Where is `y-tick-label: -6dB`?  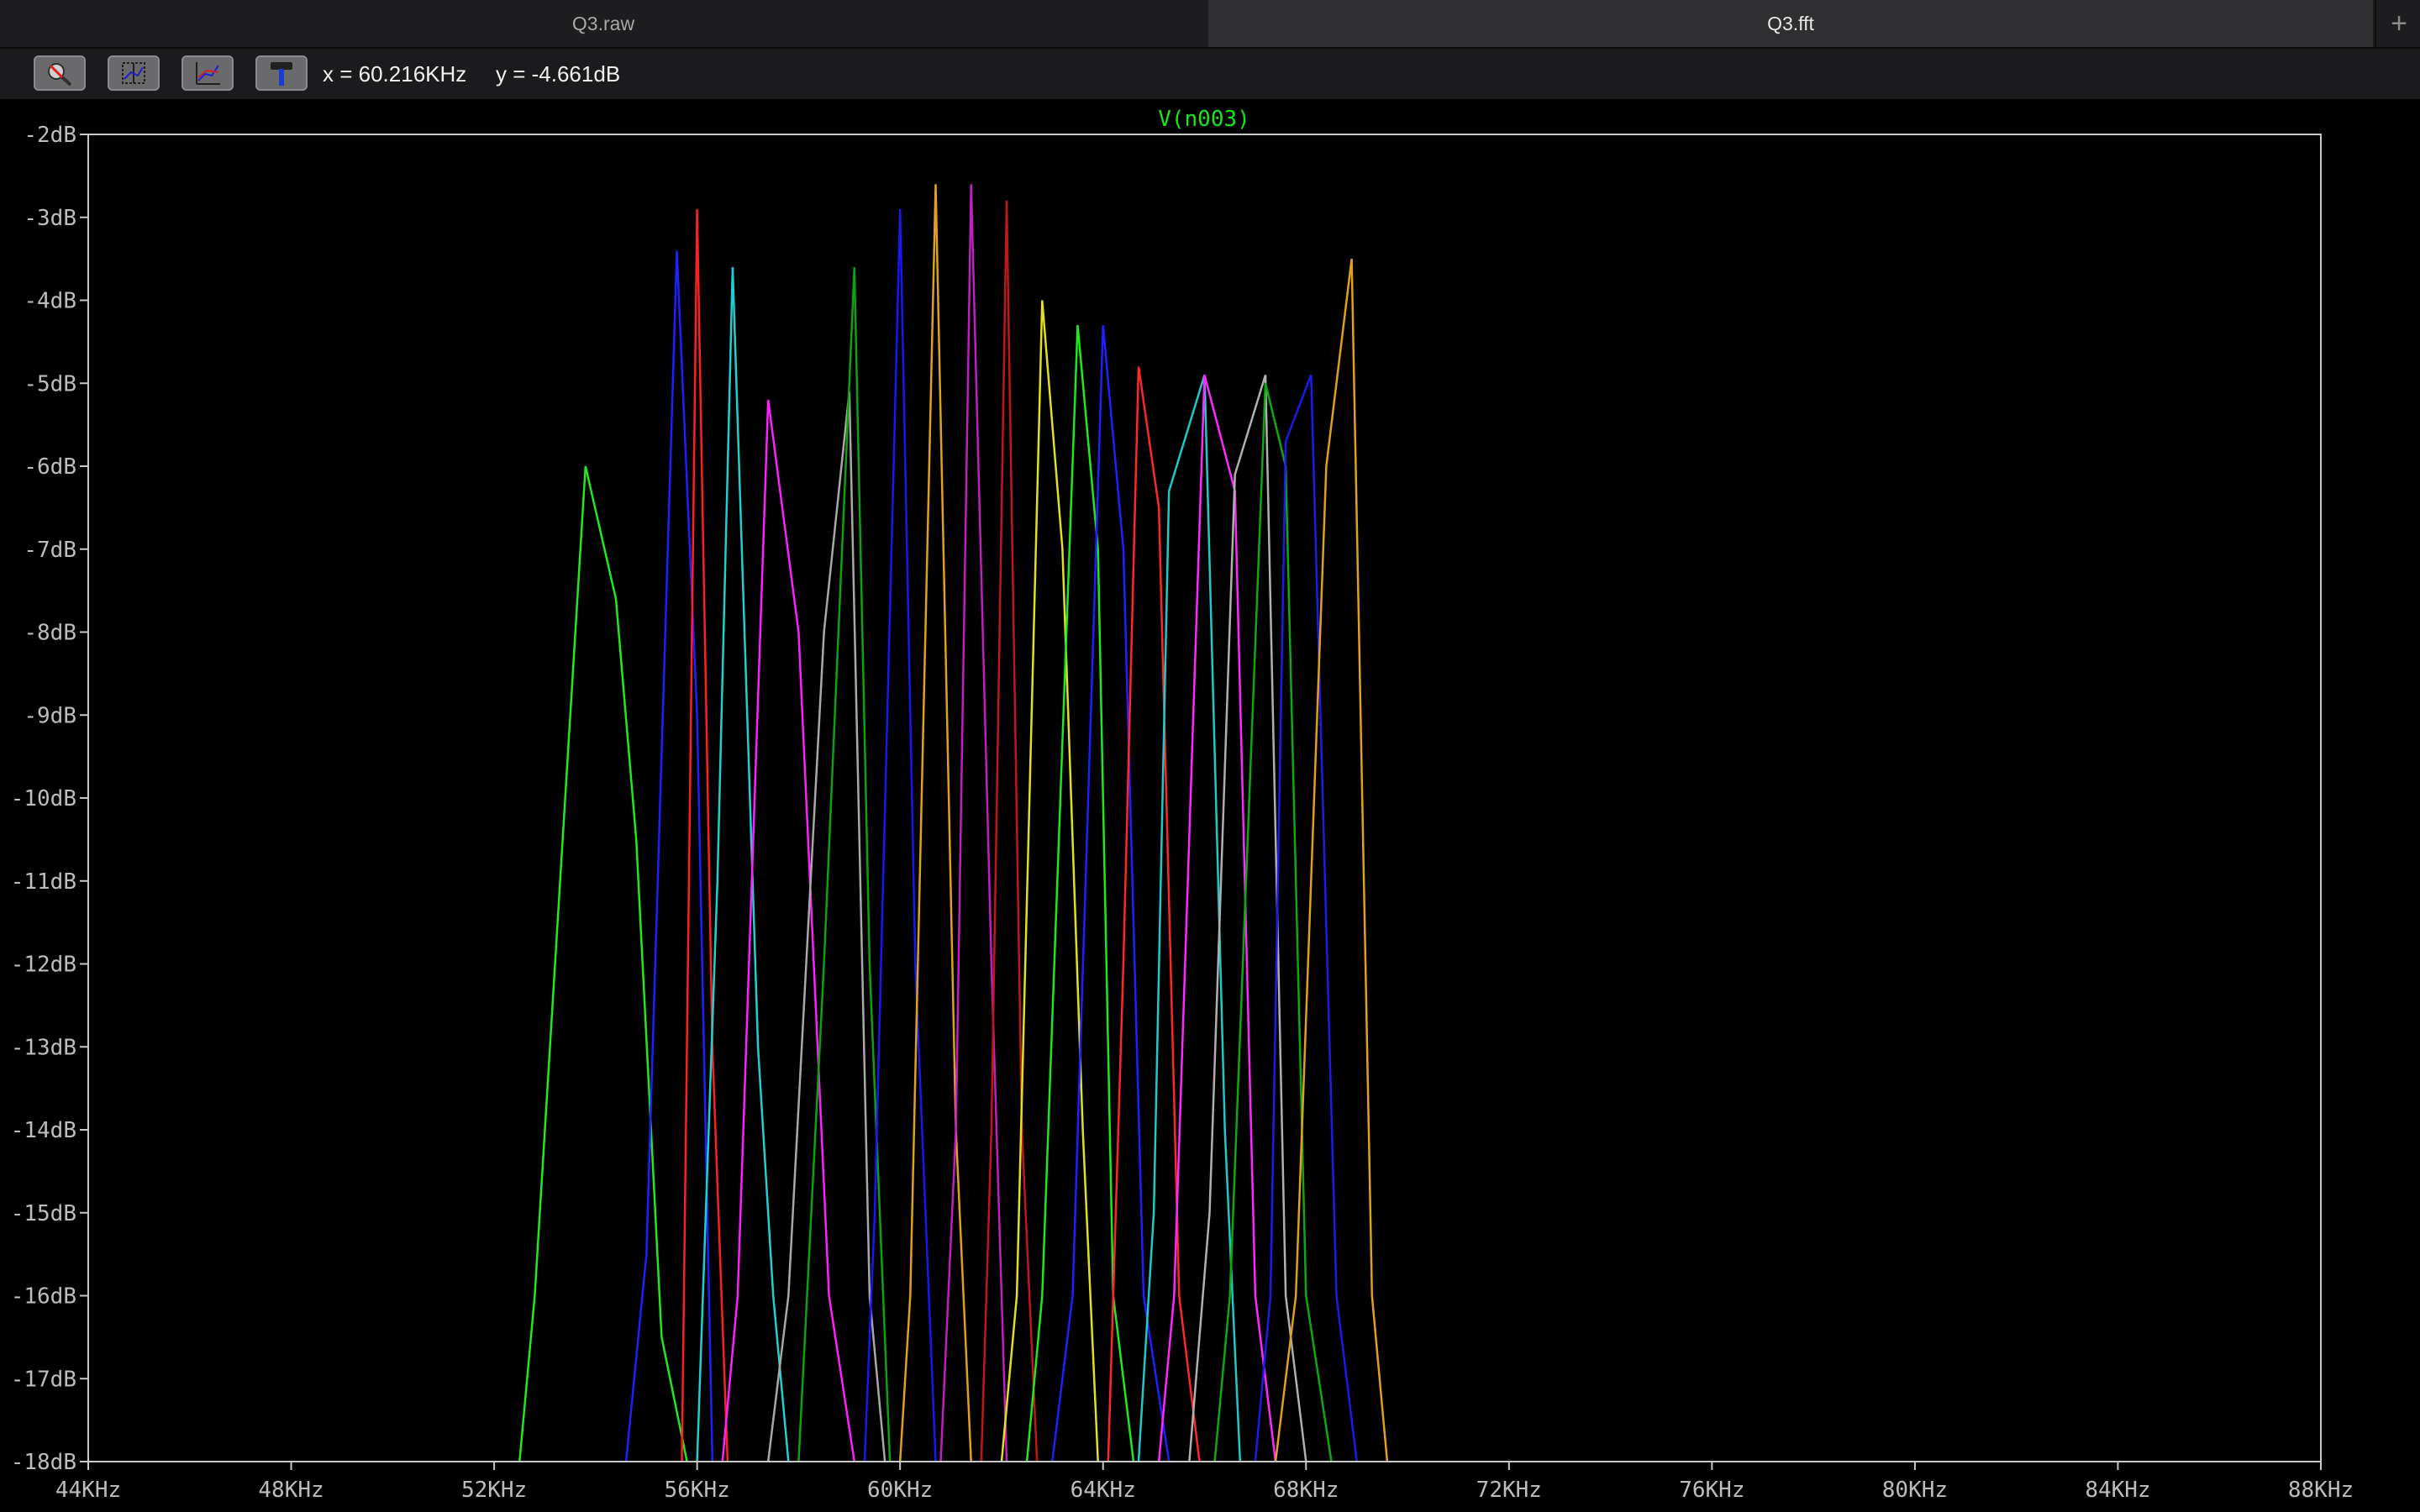
y-tick-label: -6dB is located at coordinates (50, 467).